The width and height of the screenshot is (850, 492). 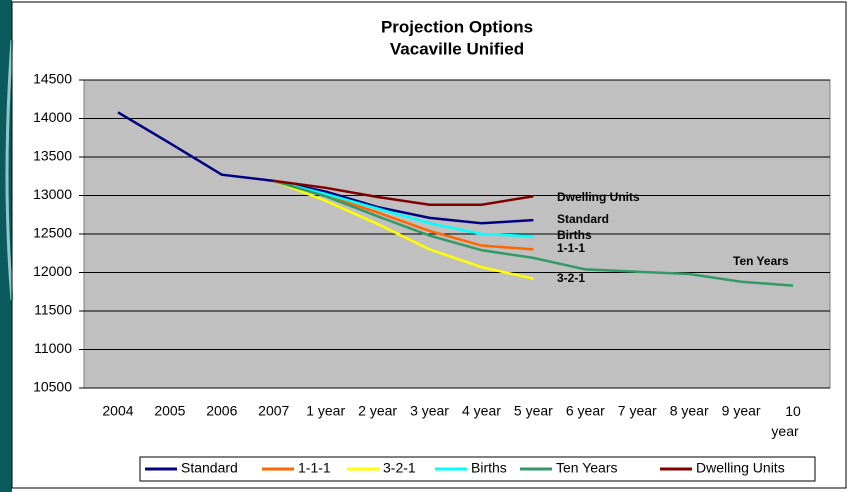 What do you see at coordinates (325, 411) in the screenshot?
I see `x-tick-label: 1 year` at bounding box center [325, 411].